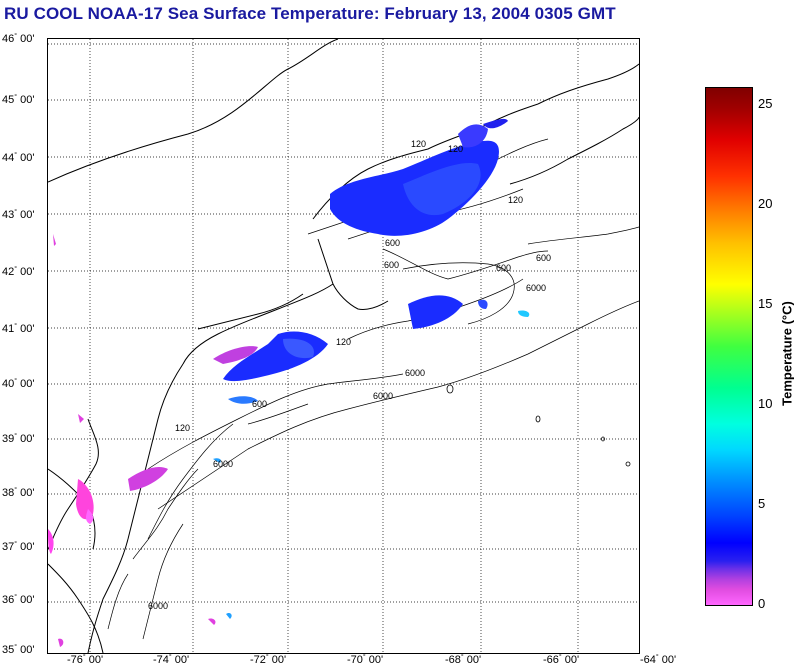  What do you see at coordinates (765, 103) in the screenshot?
I see `colorbar-tick: 25` at bounding box center [765, 103].